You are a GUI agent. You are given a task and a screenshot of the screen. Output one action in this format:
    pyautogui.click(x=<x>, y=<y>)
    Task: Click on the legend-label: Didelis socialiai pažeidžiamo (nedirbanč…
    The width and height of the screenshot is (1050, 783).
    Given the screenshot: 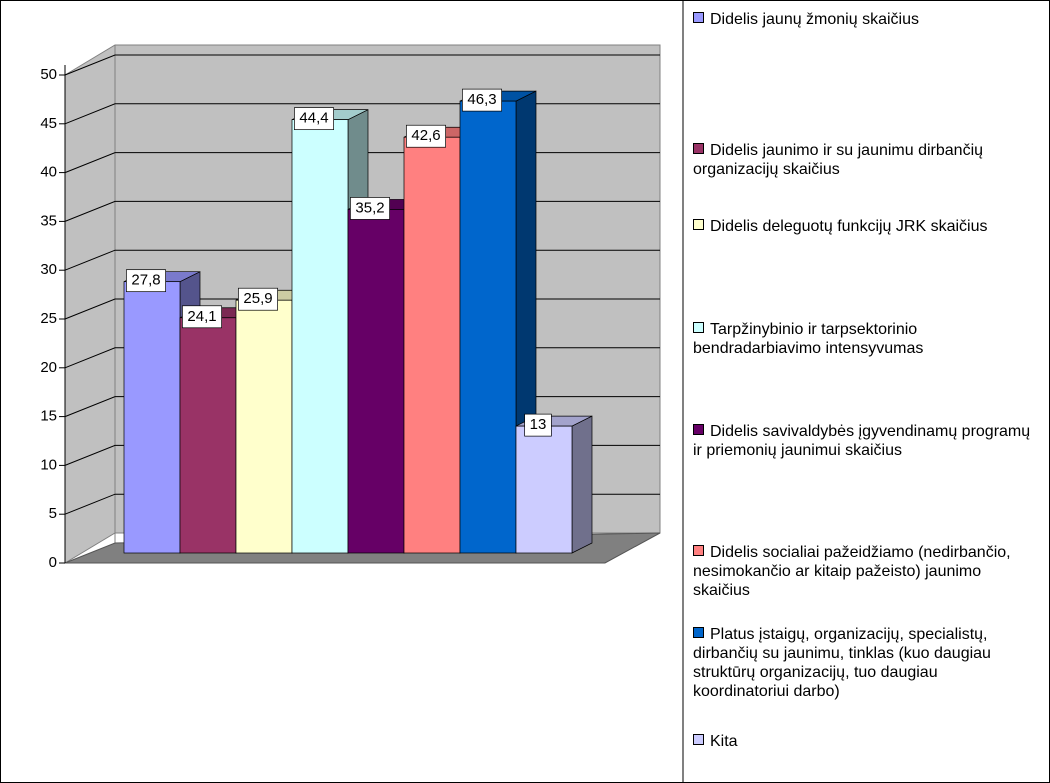 What is the action you would take?
    pyautogui.click(x=852, y=571)
    